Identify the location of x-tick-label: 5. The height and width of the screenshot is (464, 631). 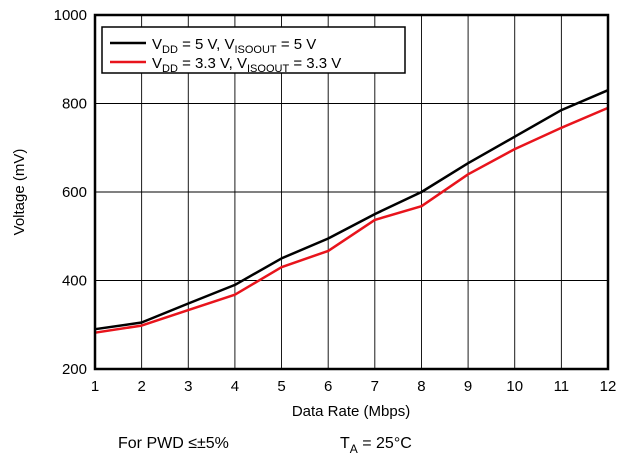
(281, 386).